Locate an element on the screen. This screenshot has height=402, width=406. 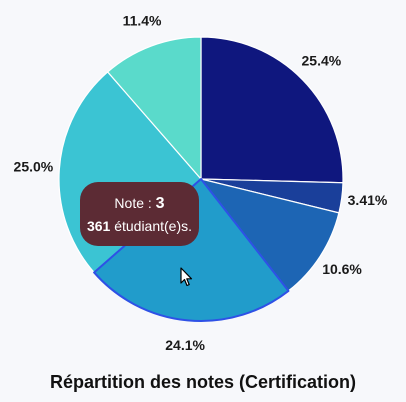
slice-label-4: 24.1% is located at coordinates (185, 345).